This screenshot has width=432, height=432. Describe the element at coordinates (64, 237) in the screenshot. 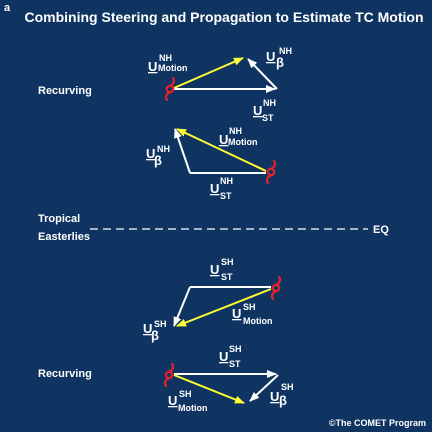

I see `equator-label-line2: Easterlies` at that location.